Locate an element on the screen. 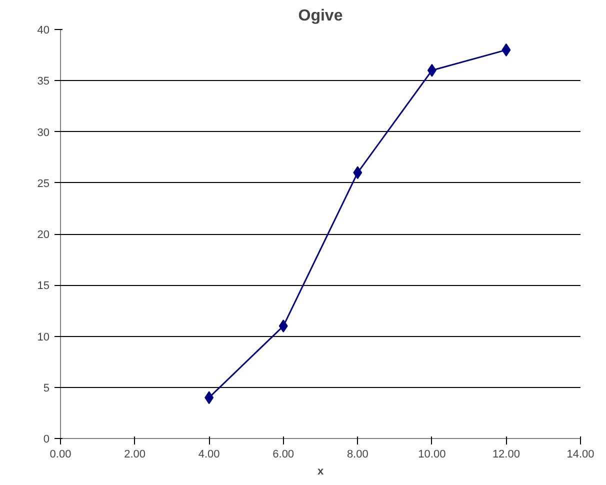 This screenshot has height=485, width=606. x-axis-title: x is located at coordinates (320, 472).